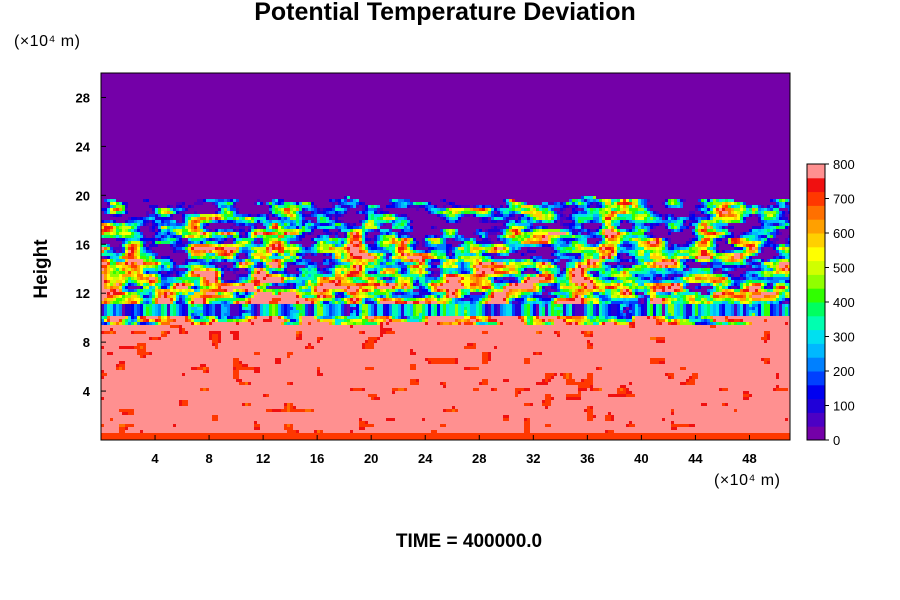  What do you see at coordinates (317, 458) in the screenshot?
I see `x-tick-label-3: 16` at bounding box center [317, 458].